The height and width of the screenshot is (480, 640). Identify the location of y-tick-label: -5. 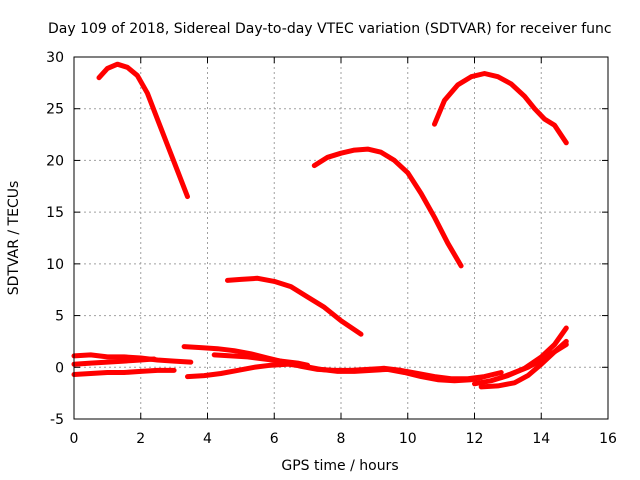
(57, 420).